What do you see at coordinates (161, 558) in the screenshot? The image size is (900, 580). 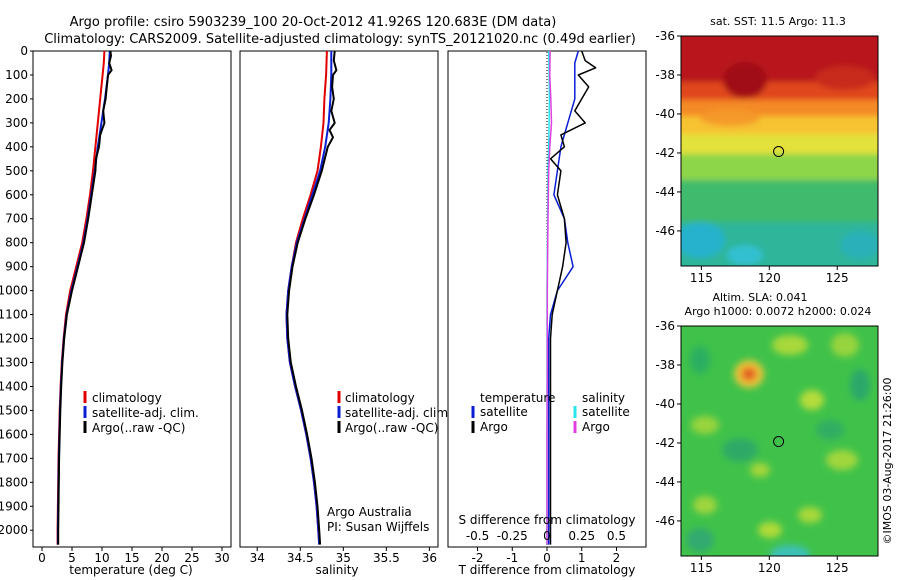 I see `x-tick-label: 20` at bounding box center [161, 558].